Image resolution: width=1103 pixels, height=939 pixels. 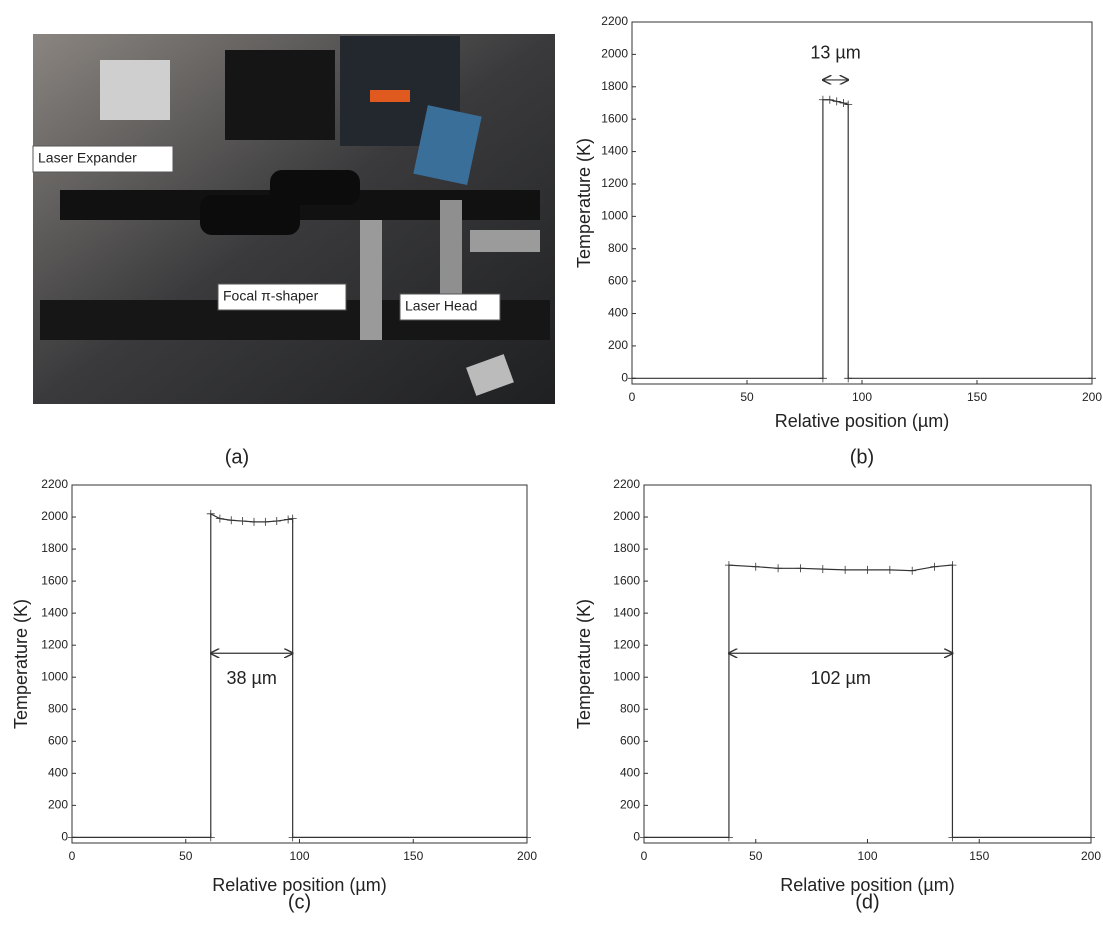 What do you see at coordinates (835, 53) in the screenshot?
I see `annotation: 13 µm` at bounding box center [835, 53].